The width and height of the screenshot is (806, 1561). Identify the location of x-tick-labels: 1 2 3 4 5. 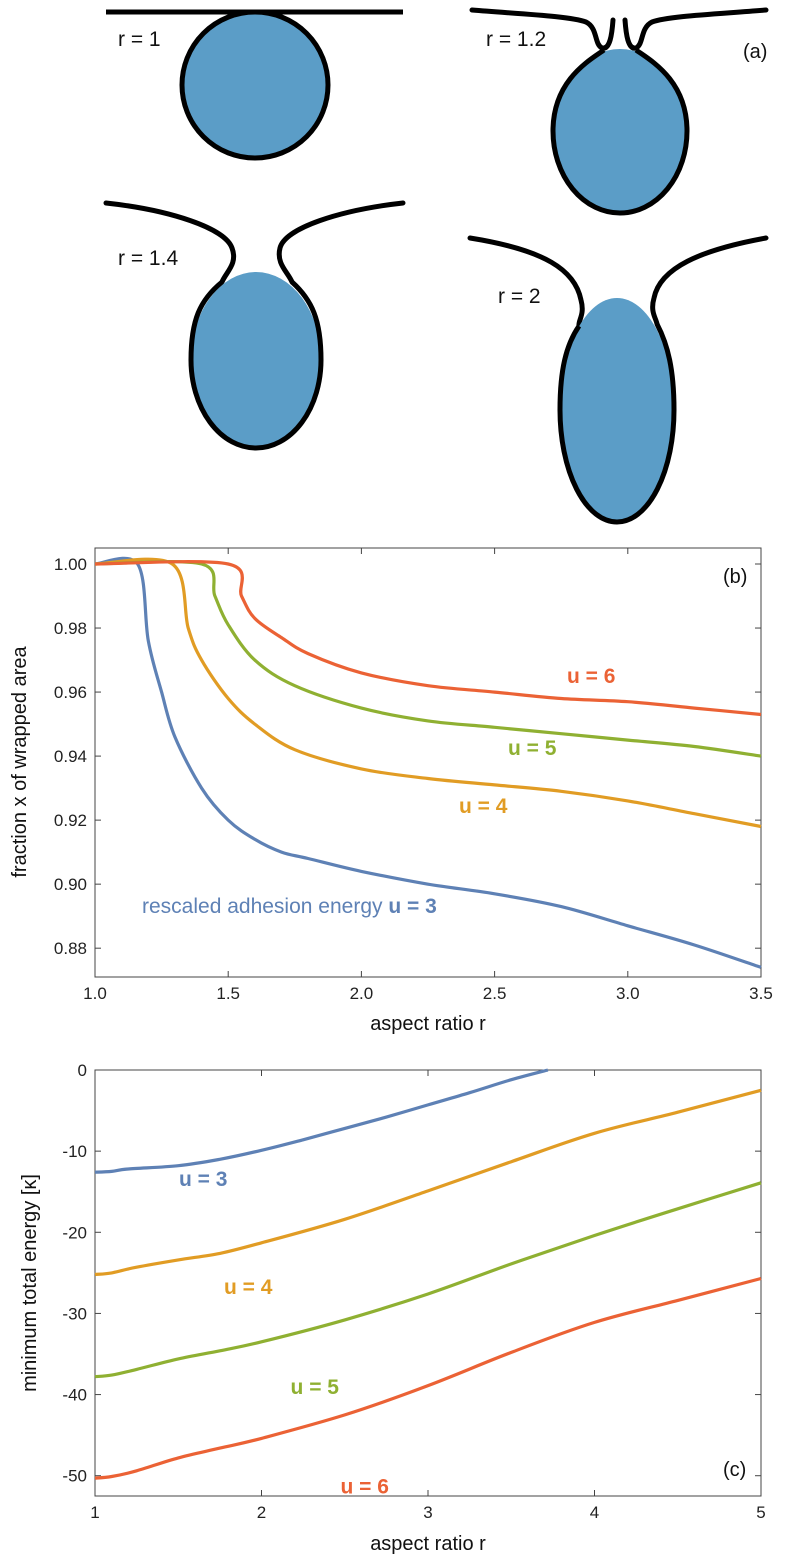
(427, 1512).